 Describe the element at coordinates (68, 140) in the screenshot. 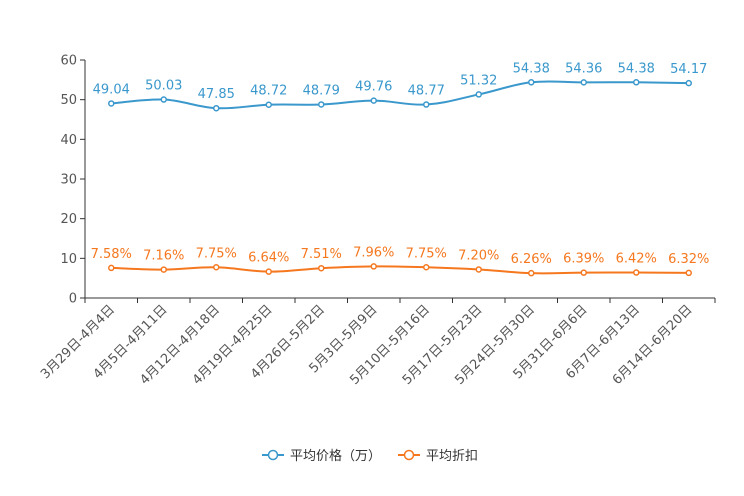

I see `y-tick-label: 40` at that location.